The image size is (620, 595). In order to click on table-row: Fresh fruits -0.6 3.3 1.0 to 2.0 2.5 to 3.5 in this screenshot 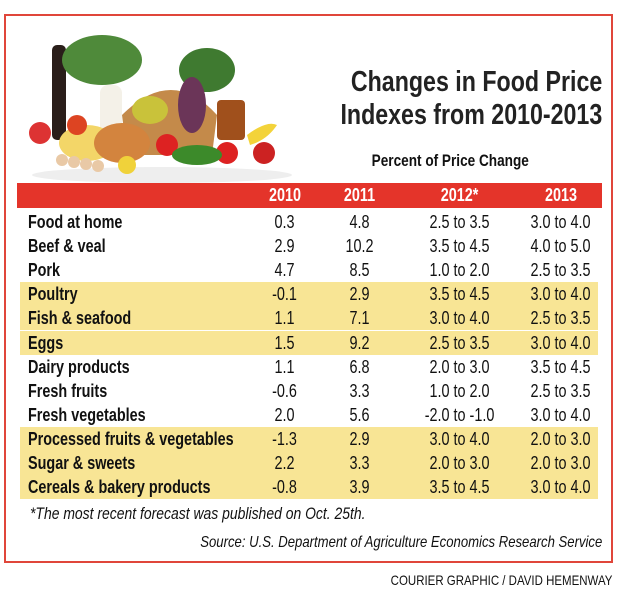, I will do `click(309, 391)`.